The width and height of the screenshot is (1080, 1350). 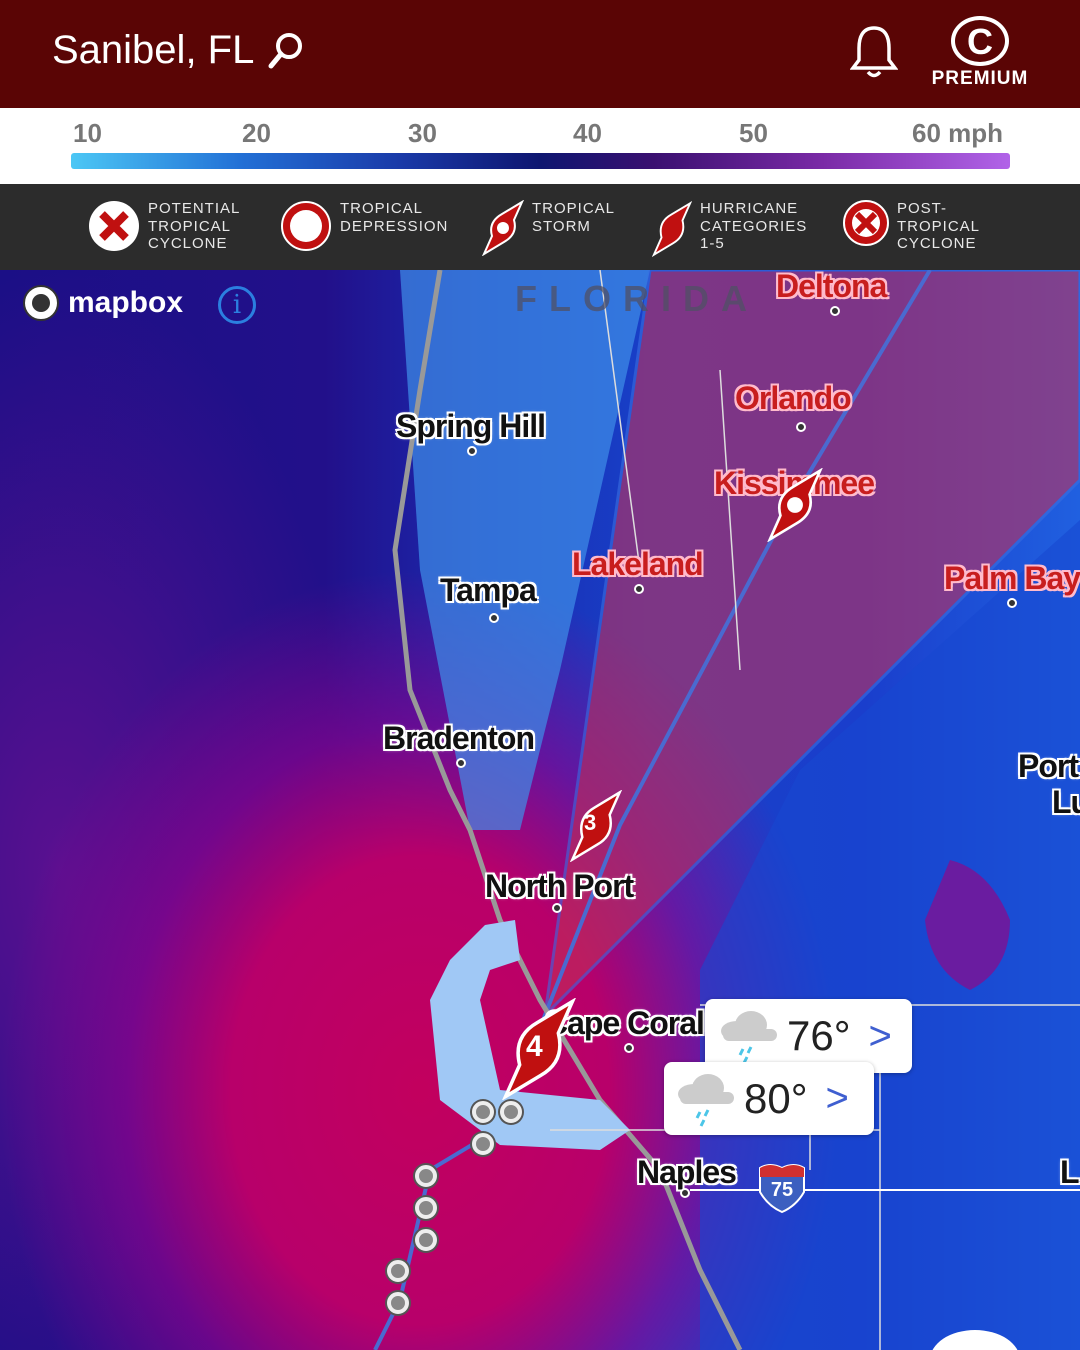 I want to click on wind-swath-lightblue, so click(x=530, y=1035).